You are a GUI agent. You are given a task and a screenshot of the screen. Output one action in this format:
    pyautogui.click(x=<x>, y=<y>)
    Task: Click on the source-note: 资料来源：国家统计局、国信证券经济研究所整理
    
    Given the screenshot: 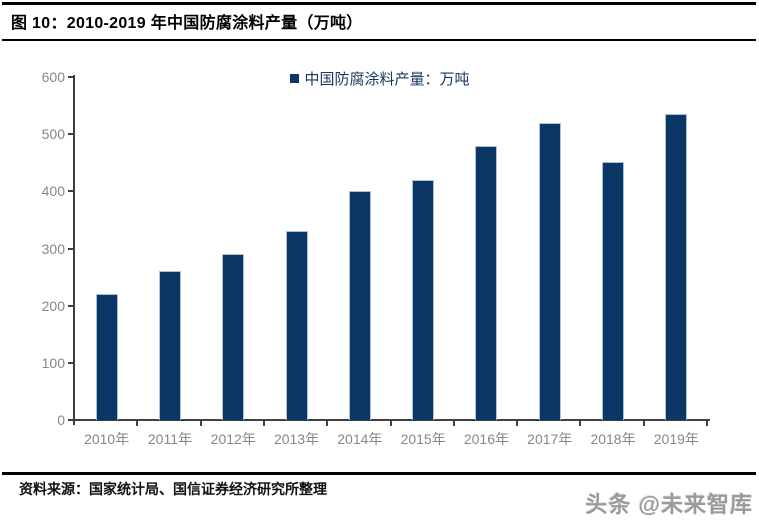 What is the action you would take?
    pyautogui.click(x=173, y=490)
    